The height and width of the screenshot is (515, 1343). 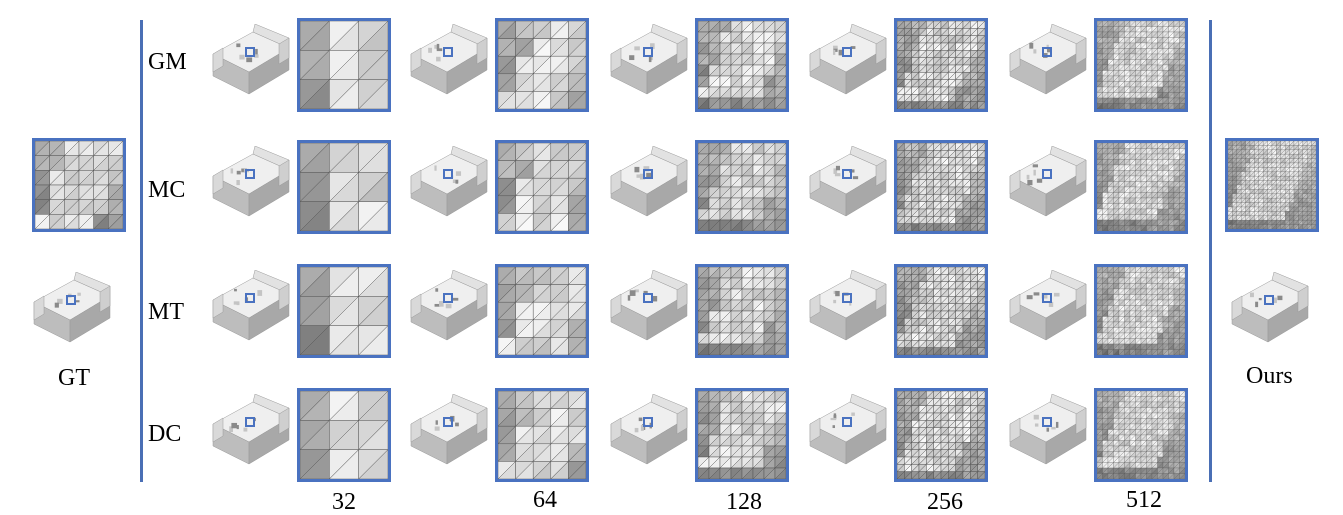 I want to click on row-label-mc: MC, so click(x=167, y=190).